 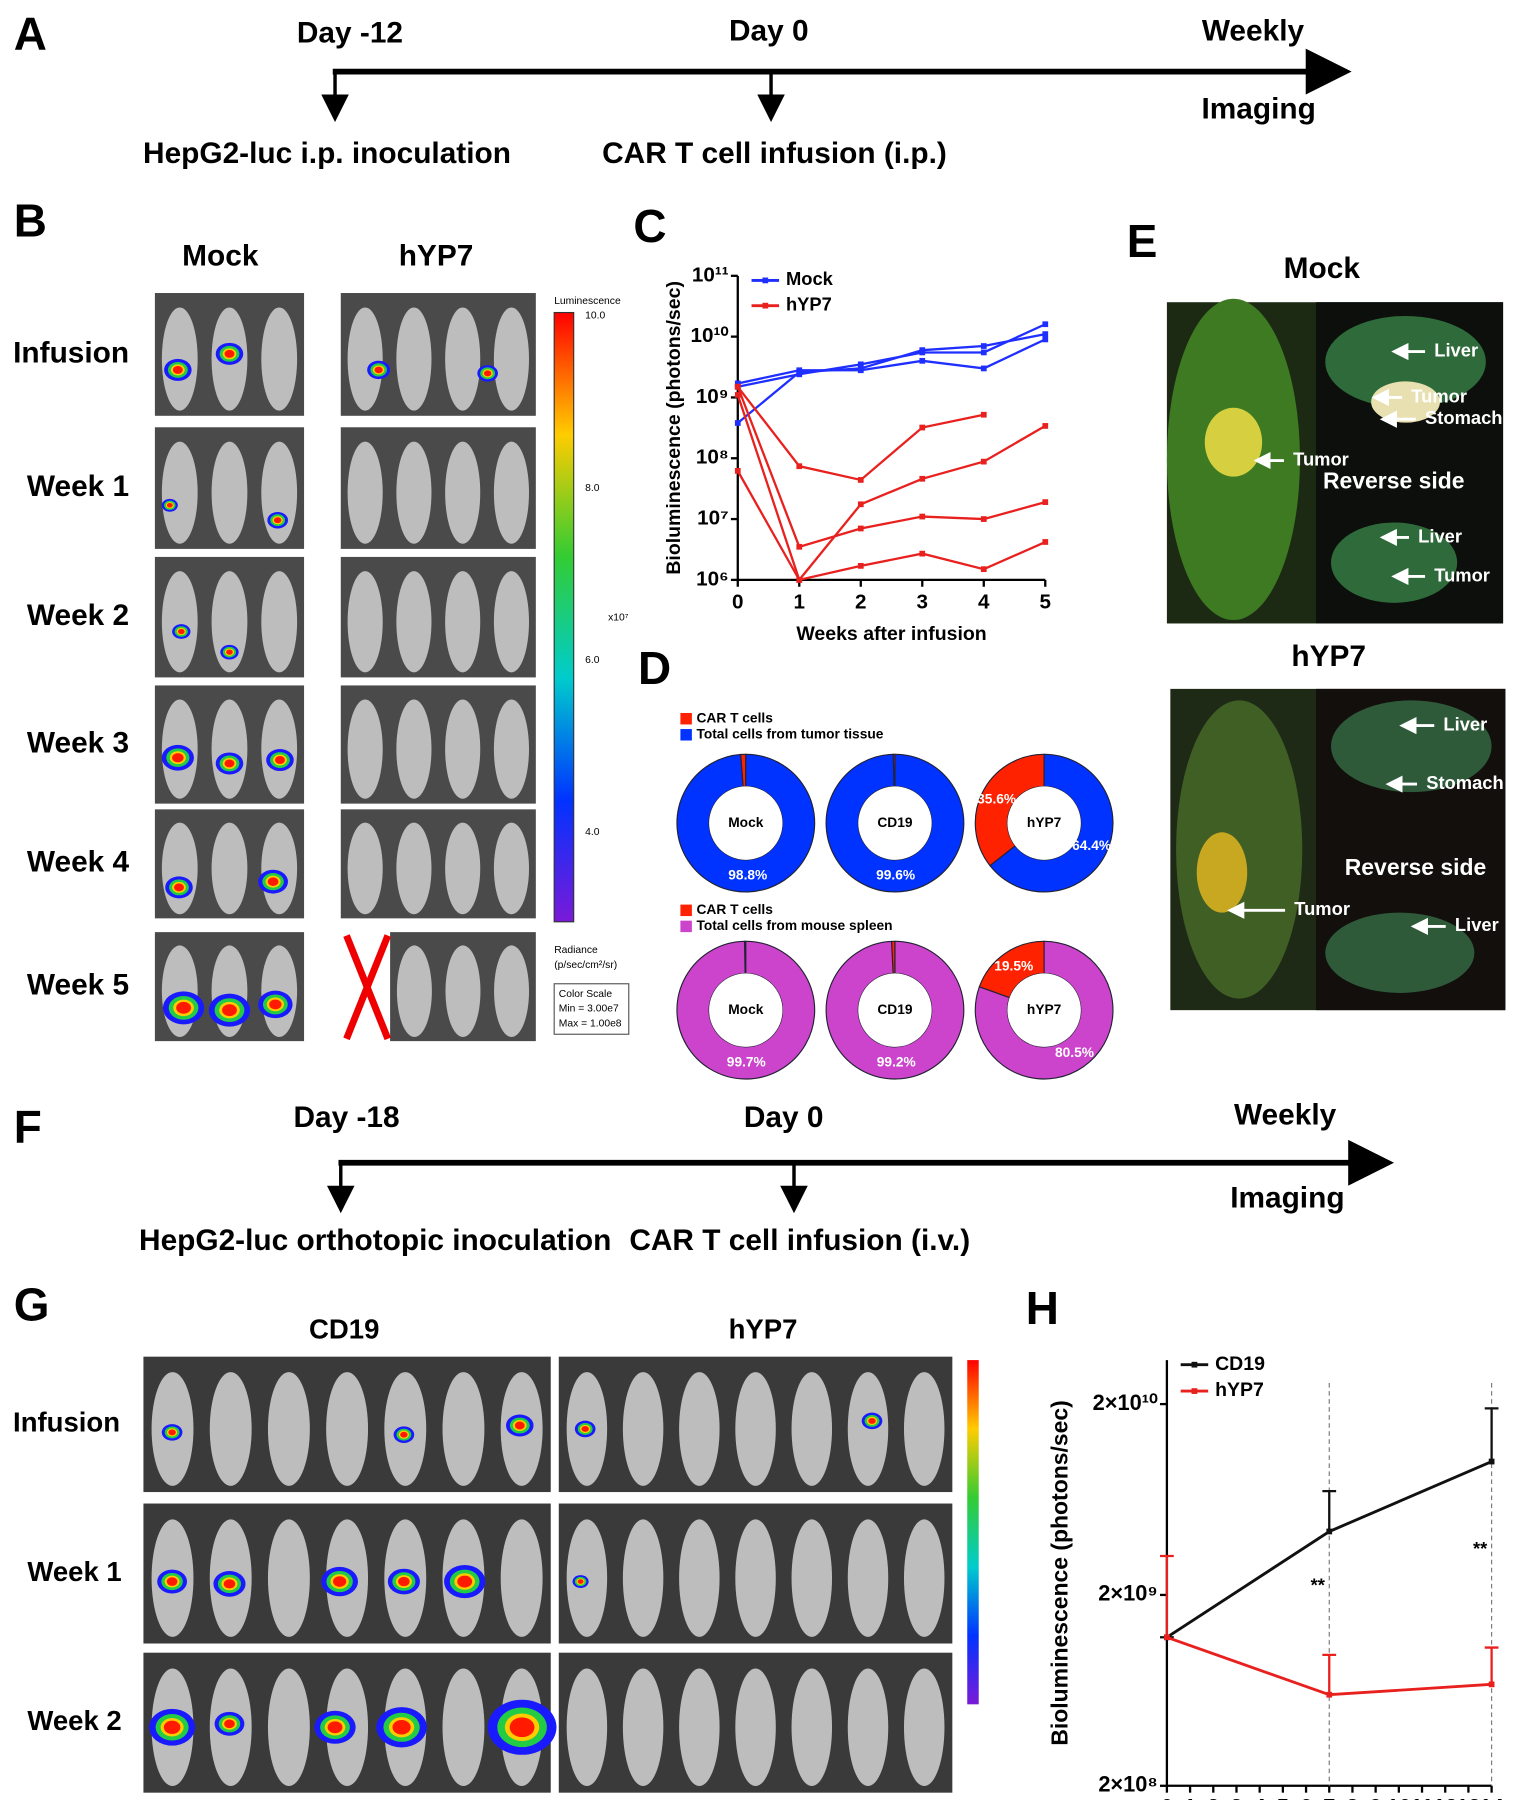 I want to click on legend-text: CAR T cells, so click(x=734, y=717).